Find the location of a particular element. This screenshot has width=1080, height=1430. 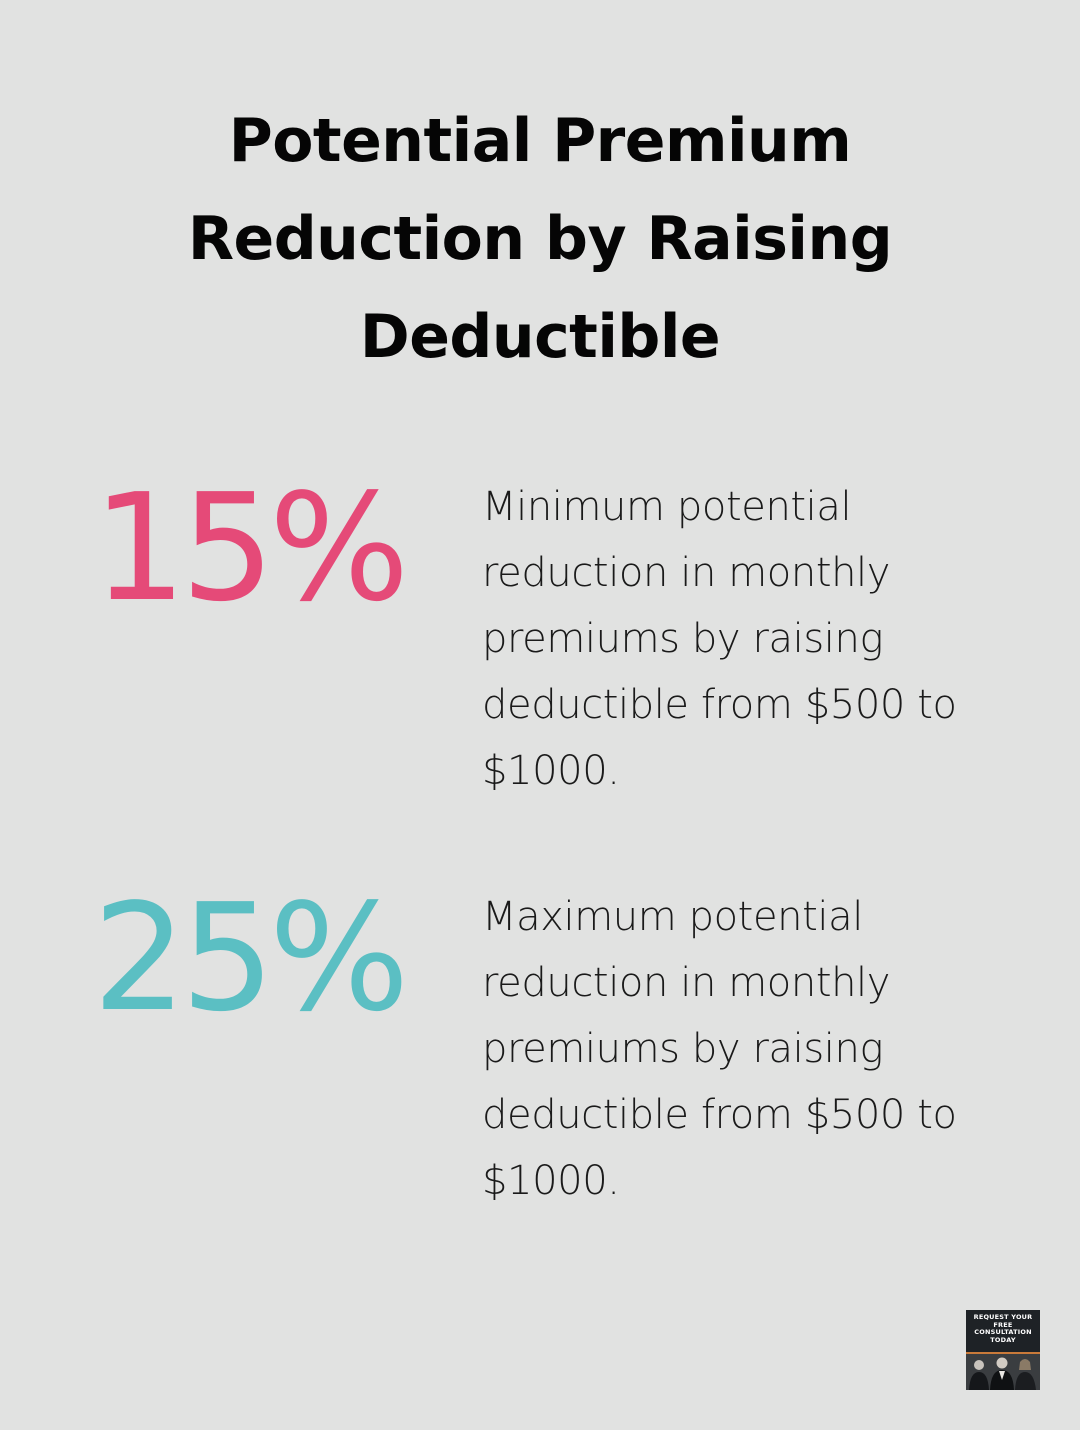

stat-value: 15% is located at coordinates (251, 548).